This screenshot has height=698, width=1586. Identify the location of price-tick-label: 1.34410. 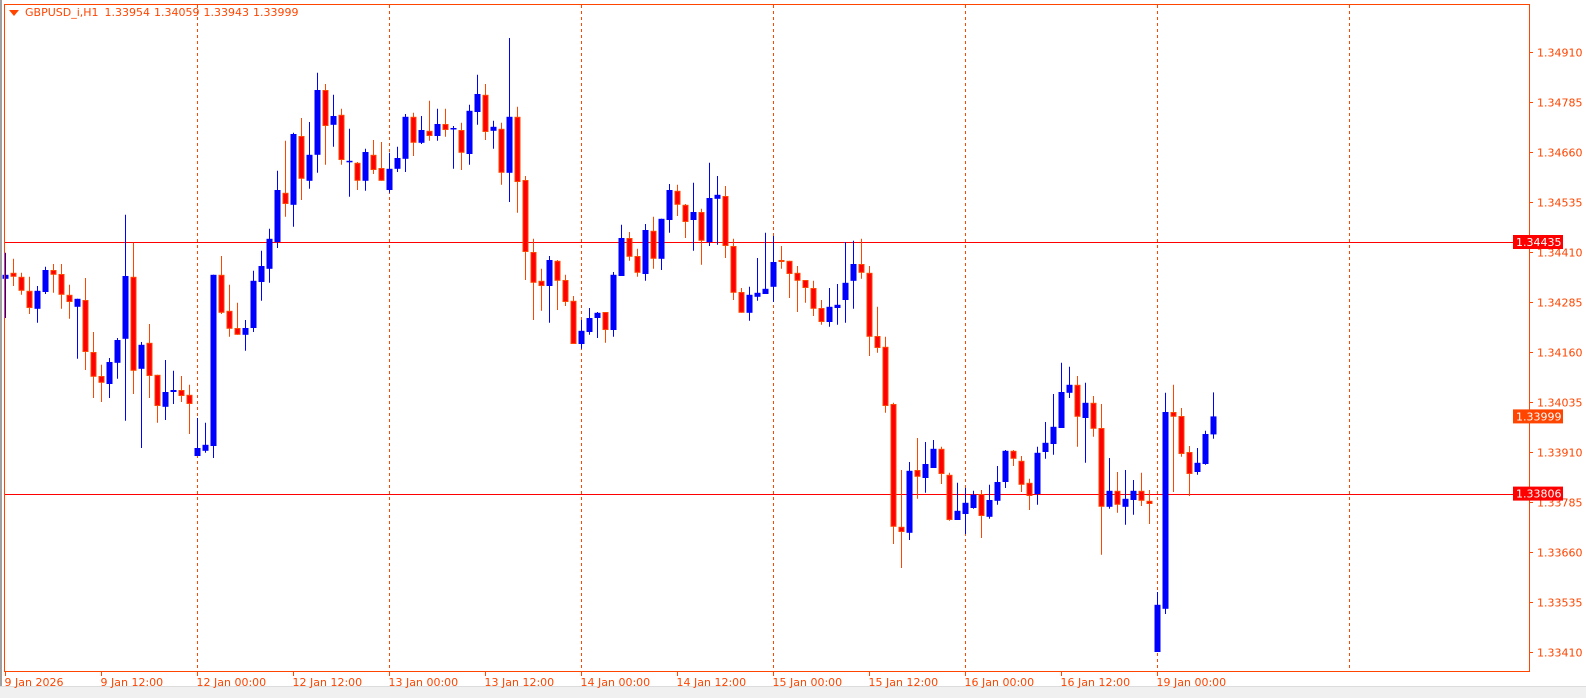
(1560, 253).